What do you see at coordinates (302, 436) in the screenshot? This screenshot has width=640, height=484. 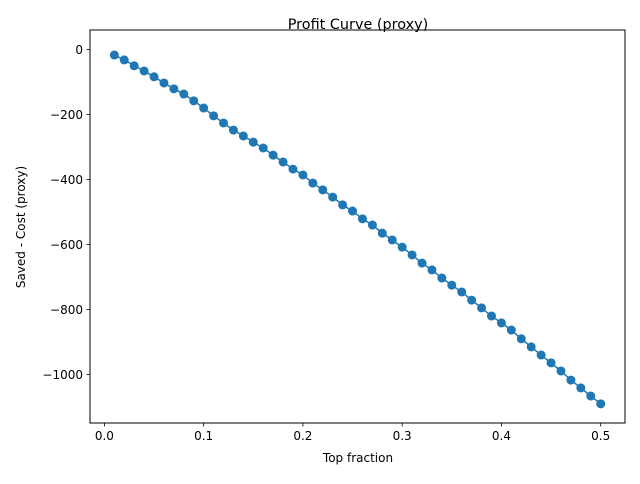 I see `x-tick-label: 0.2` at bounding box center [302, 436].